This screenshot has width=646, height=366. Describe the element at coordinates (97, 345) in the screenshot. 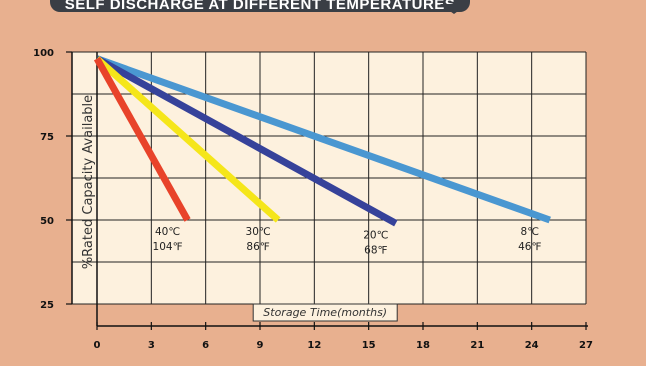

I see `x-tick-label: 0` at that location.